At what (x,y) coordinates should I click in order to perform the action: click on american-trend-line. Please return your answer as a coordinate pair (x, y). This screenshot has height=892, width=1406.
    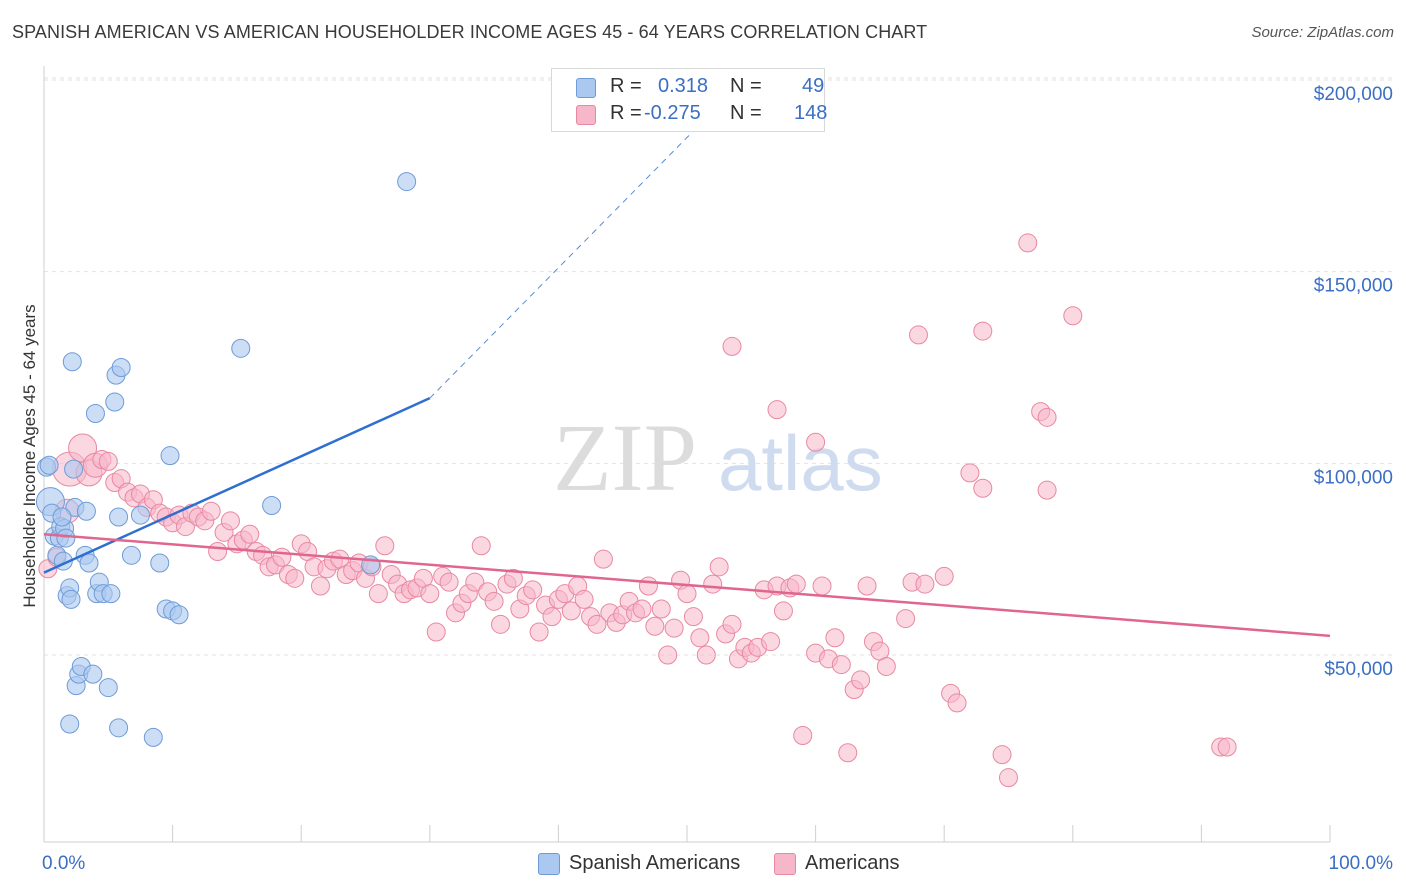
    Looking at the image, I should click on (687, 585).